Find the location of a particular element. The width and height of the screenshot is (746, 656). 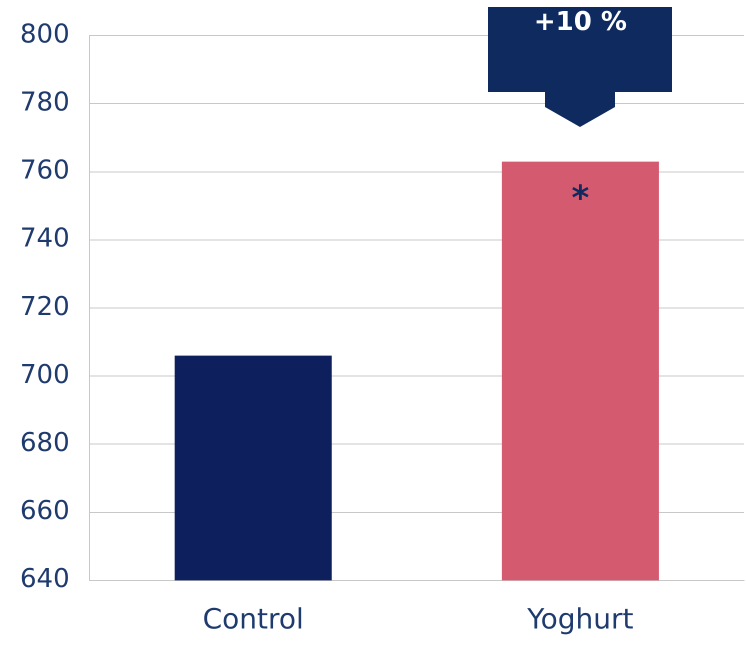

y-tick-label: 800 is located at coordinates (45, 34).